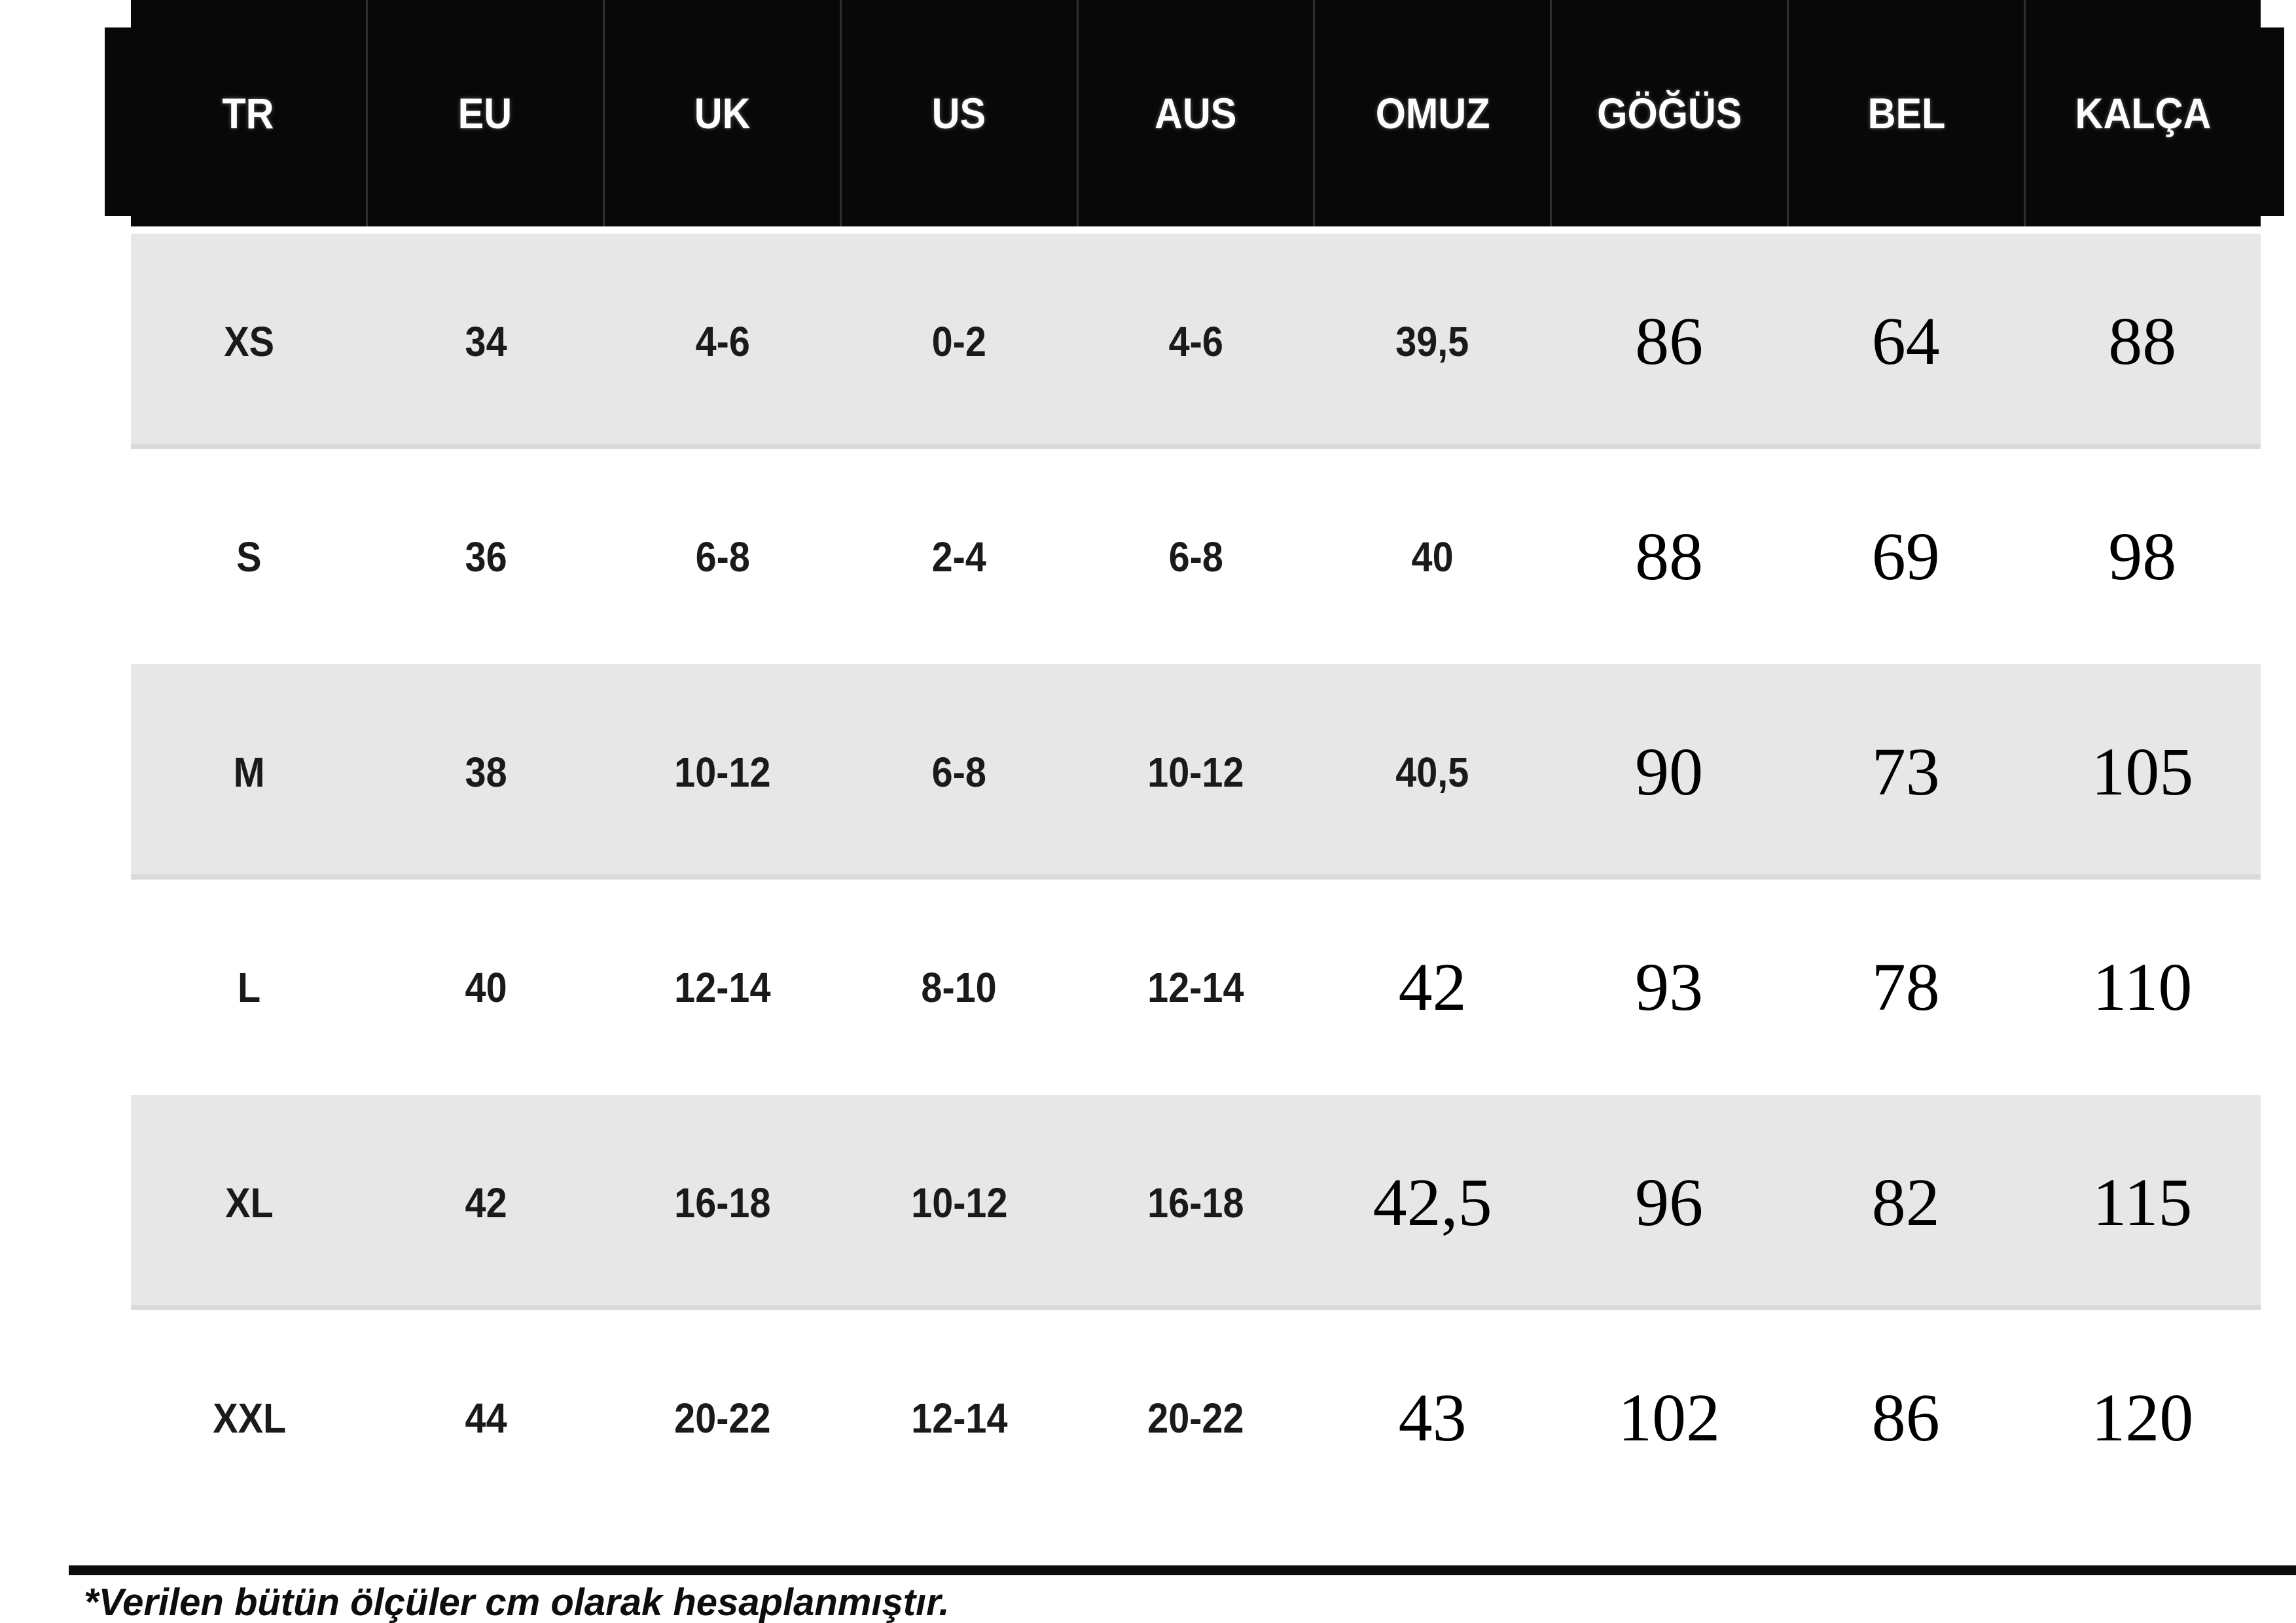 Image resolution: width=2296 pixels, height=1623 pixels. Describe the element at coordinates (1433, 1417) in the screenshot. I see `table-cell-omuz: 43` at that location.